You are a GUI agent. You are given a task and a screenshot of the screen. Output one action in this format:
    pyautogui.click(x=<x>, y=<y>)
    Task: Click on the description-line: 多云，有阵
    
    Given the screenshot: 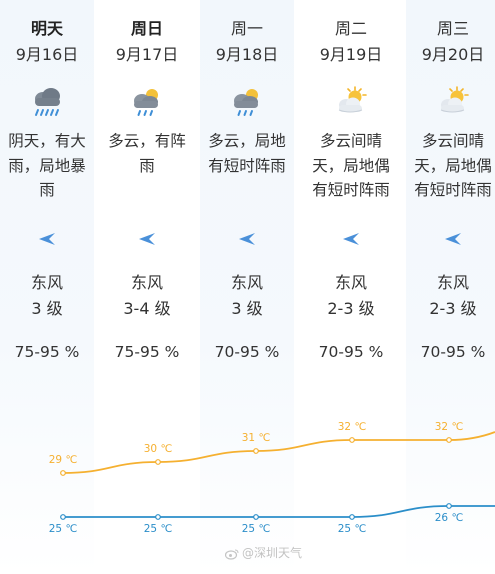 What is the action you would take?
    pyautogui.click(x=147, y=141)
    